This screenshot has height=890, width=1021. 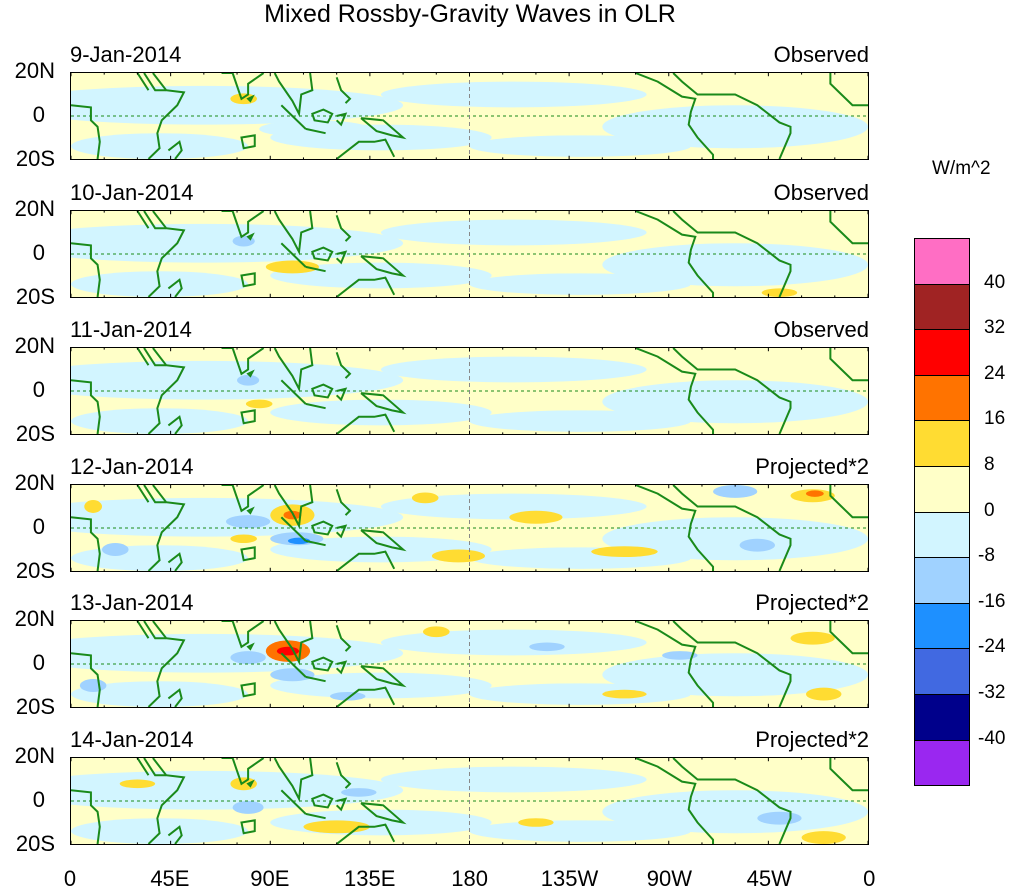 I want to click on panel-date: 11-Jan-2014, so click(x=131, y=329).